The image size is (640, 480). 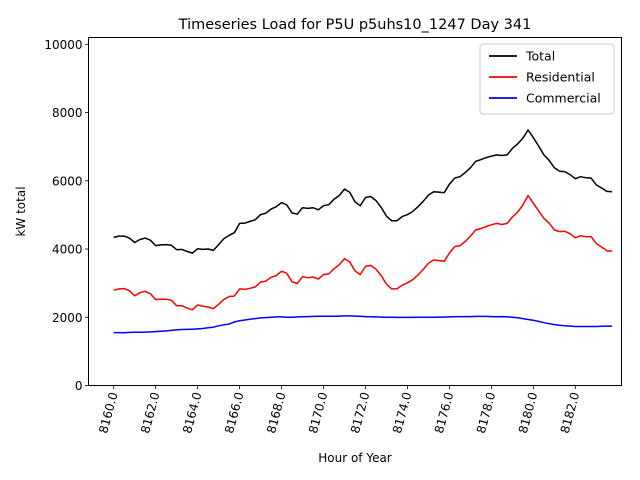 I want to click on legend-label-commercial: Commercial, so click(x=563, y=98).